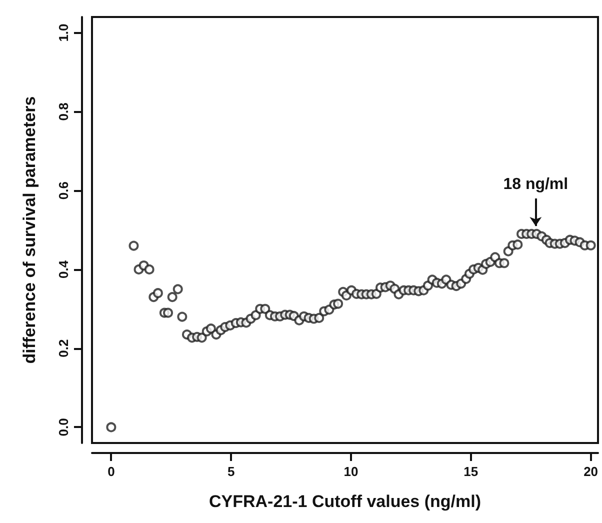 This screenshot has width=602, height=523. Describe the element at coordinates (345, 501) in the screenshot. I see `x-axis-title: CYFRA-21-1 Cutoff values (ng/ml)` at that location.